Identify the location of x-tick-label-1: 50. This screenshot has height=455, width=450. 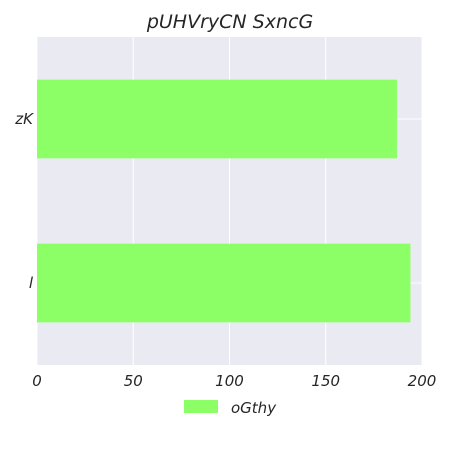
(133, 381).